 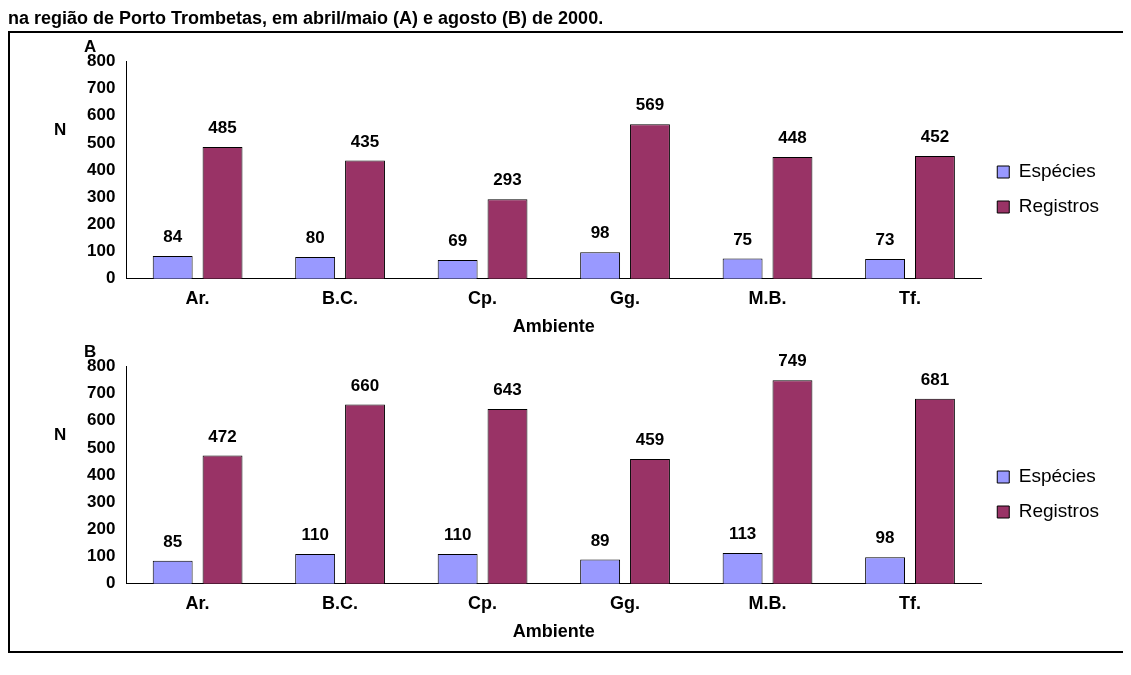 What do you see at coordinates (222, 128) in the screenshot?
I see `data-label: 485` at bounding box center [222, 128].